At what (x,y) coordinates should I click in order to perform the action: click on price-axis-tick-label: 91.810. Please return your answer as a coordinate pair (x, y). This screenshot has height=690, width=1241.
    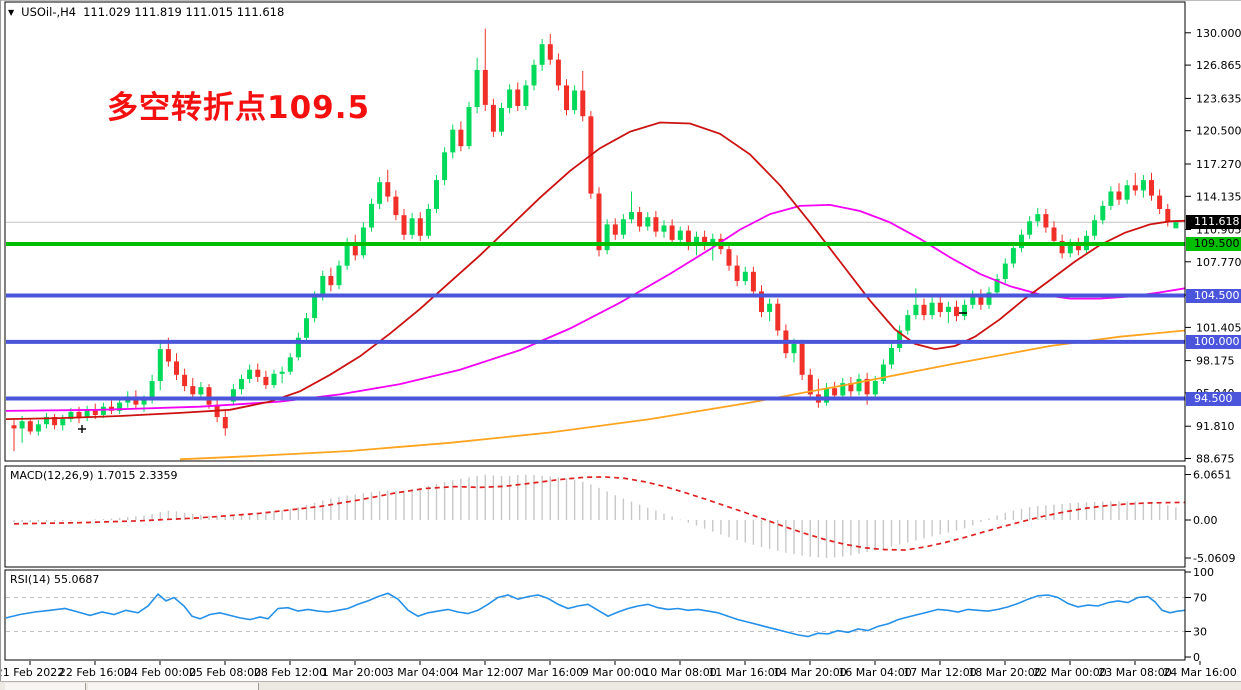
    Looking at the image, I should click on (1215, 426).